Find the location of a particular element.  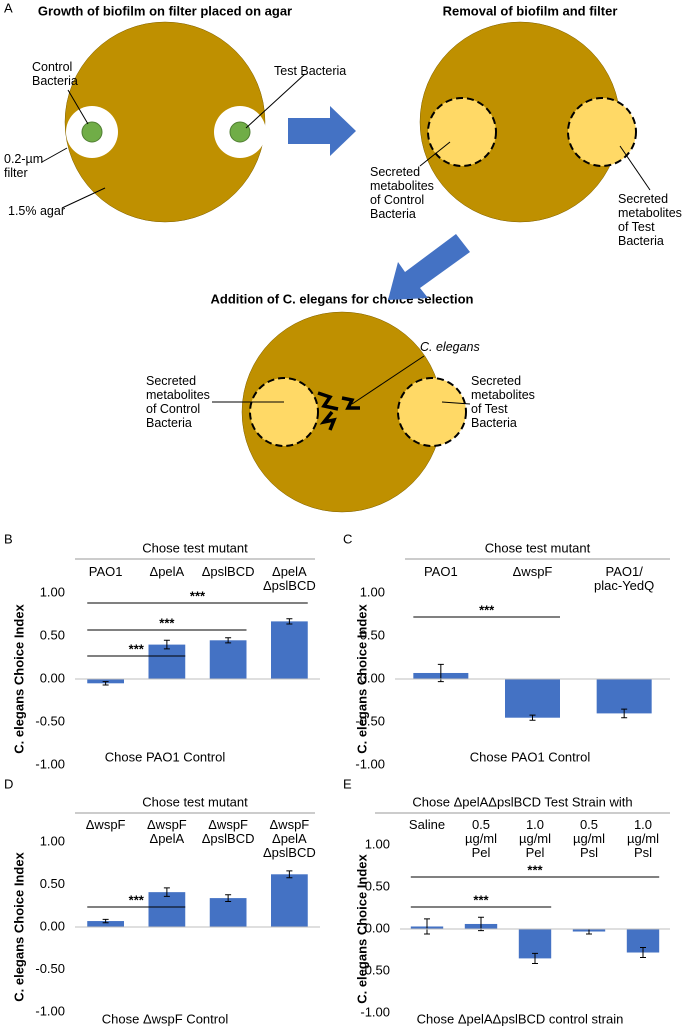

x-tick-label: 0.5 µg/ml Psl is located at coordinates (589, 838).